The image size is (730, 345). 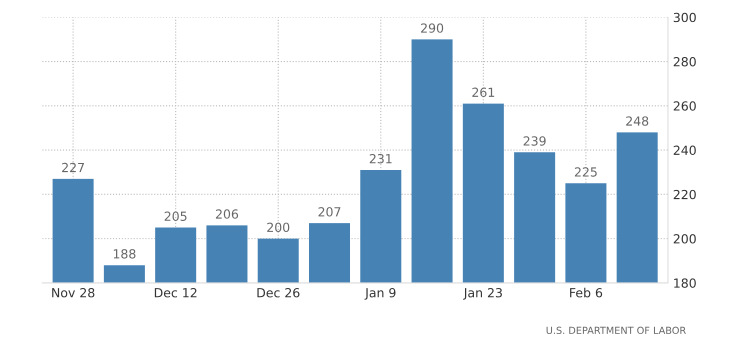 I want to click on text: U.S. DEPARTMENT OF LABOR, so click(x=616, y=330).